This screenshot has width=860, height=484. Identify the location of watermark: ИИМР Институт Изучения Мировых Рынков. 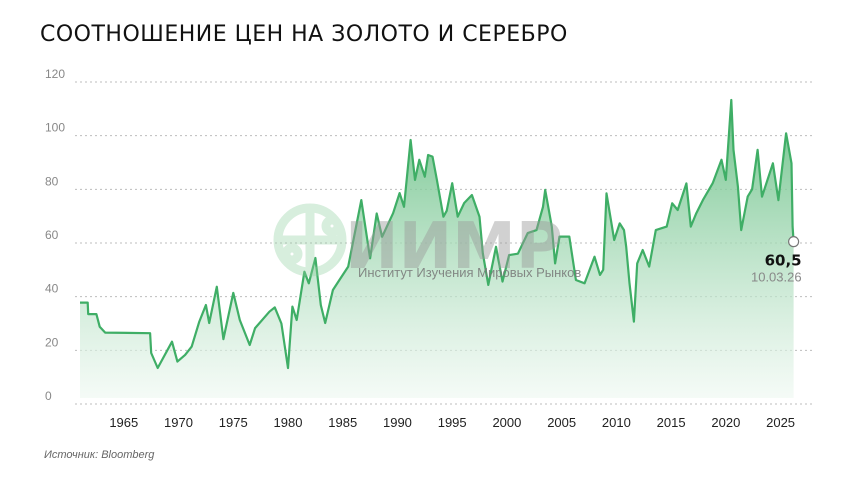
(427, 243).